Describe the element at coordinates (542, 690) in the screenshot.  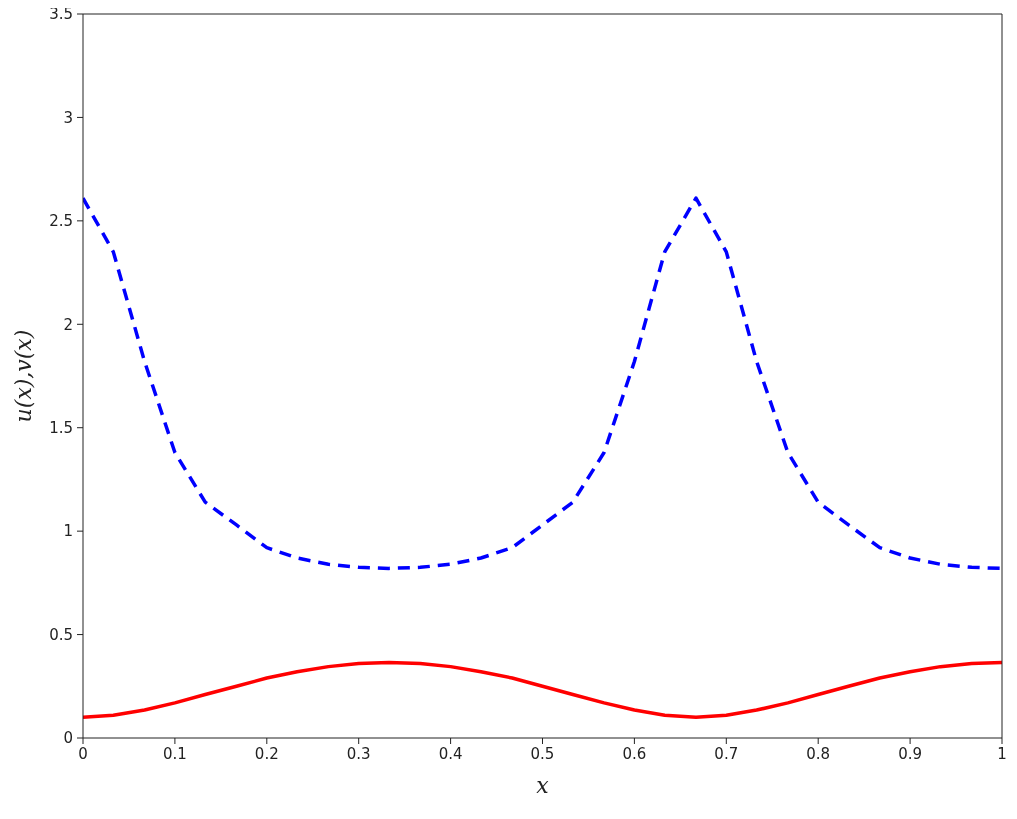
I see `line-series` at that location.